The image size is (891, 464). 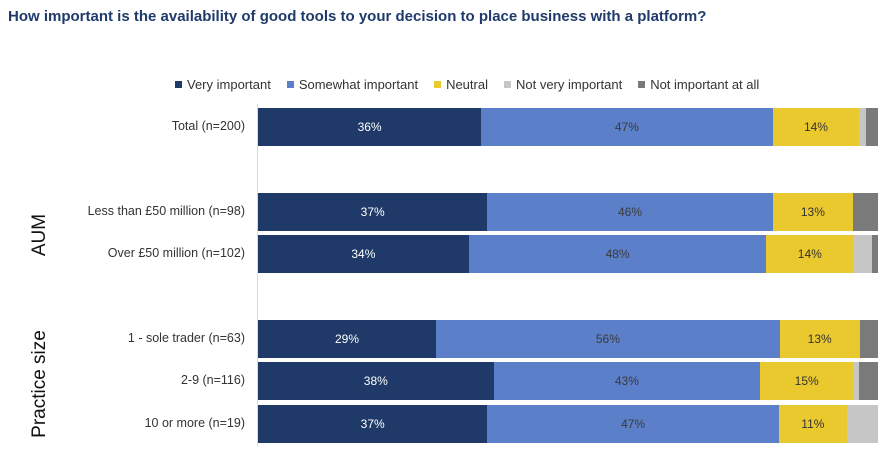 I want to click on bar-row: 29% 56% 13%, so click(x=568, y=339).